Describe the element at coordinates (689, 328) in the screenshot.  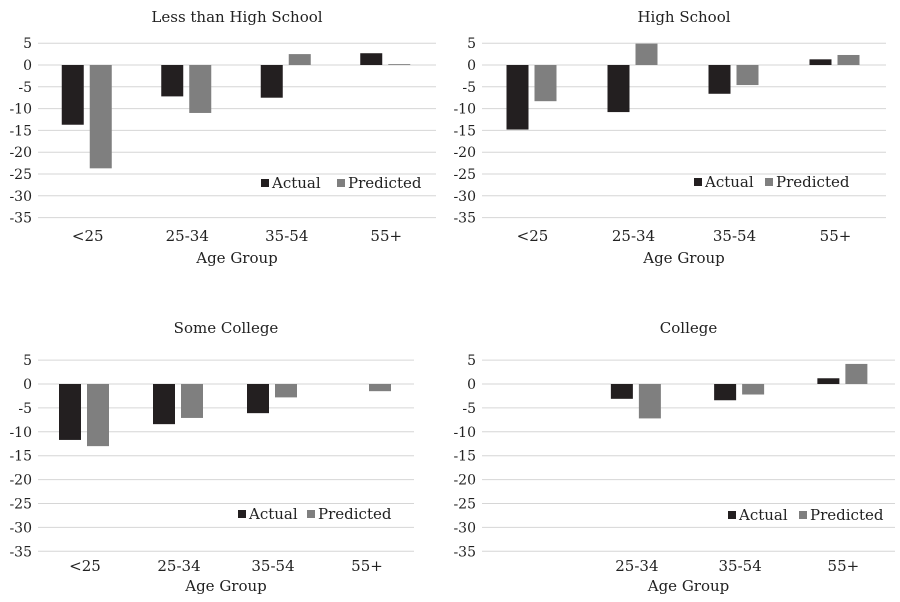
I see `chart-title: College` at that location.